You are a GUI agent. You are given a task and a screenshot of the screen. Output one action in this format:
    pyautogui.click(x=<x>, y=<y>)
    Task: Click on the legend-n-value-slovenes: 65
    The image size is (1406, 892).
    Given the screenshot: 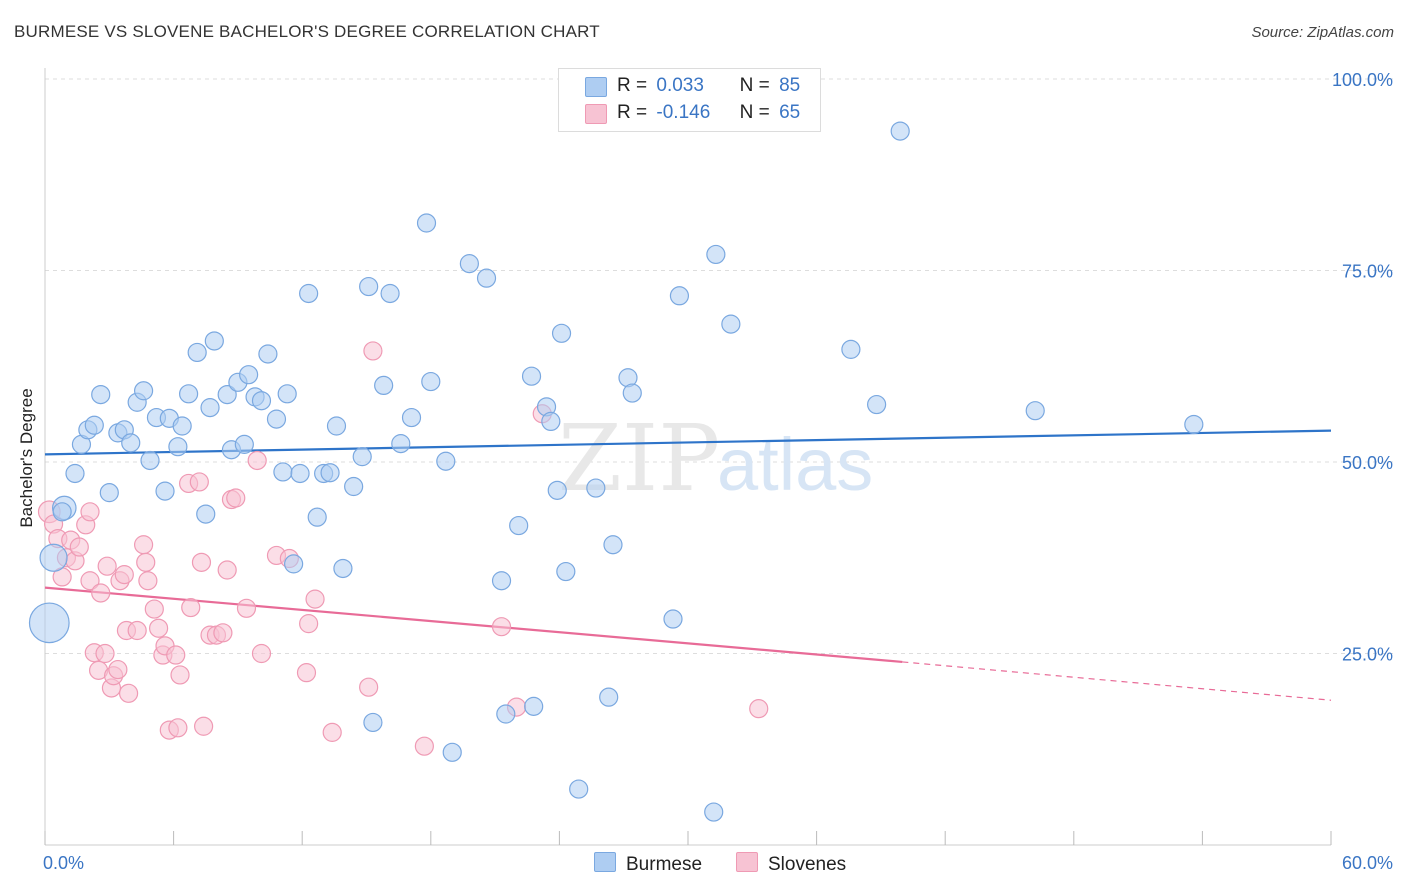 What is the action you would take?
    pyautogui.click(x=790, y=112)
    